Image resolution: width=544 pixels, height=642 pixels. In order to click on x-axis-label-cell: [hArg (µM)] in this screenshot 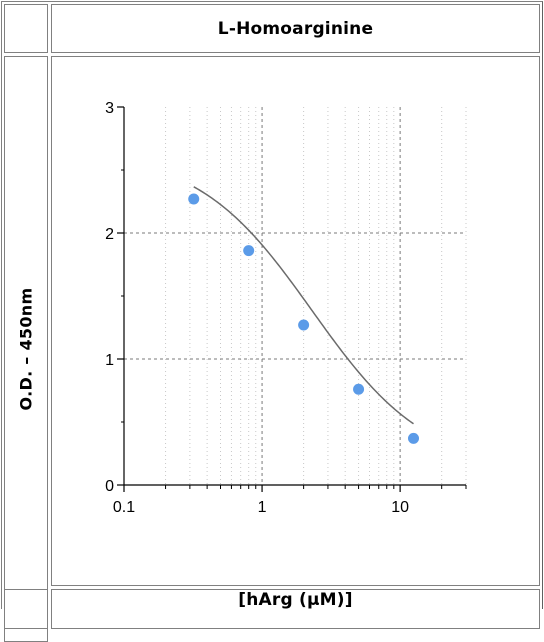, I will do `click(295, 609)`.